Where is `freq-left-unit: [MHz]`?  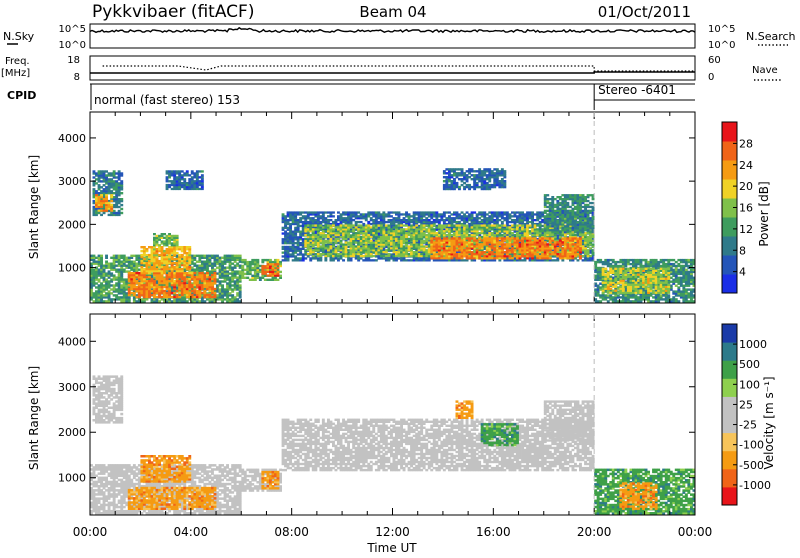 freq-left-unit: [MHz] is located at coordinates (15, 73).